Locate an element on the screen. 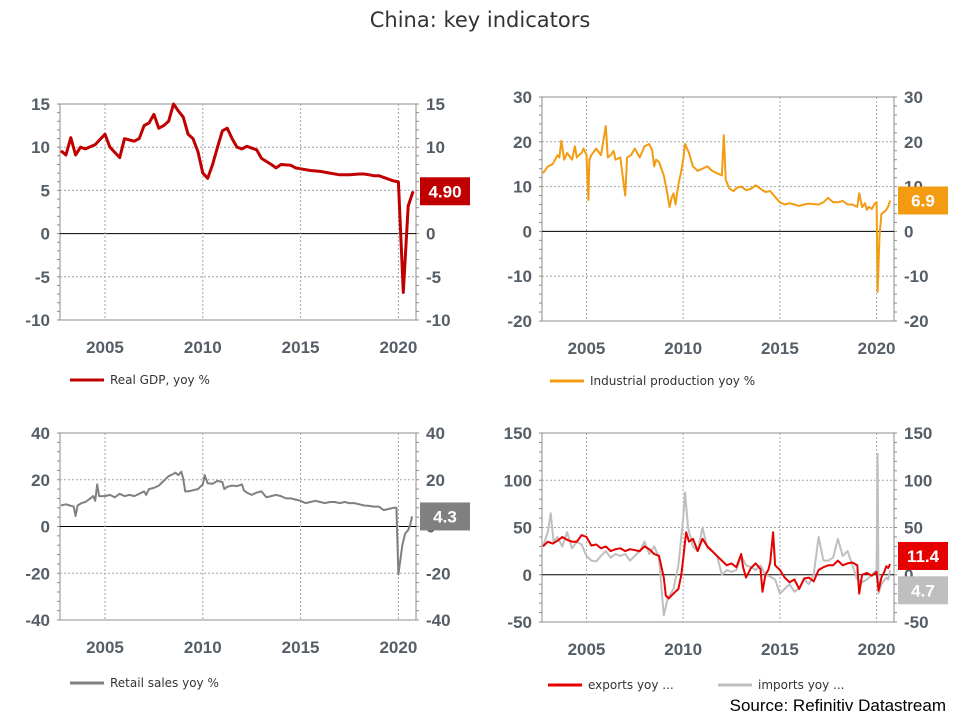 The height and width of the screenshot is (720, 960). y-tick-label-left: 50 is located at coordinates (522, 528).